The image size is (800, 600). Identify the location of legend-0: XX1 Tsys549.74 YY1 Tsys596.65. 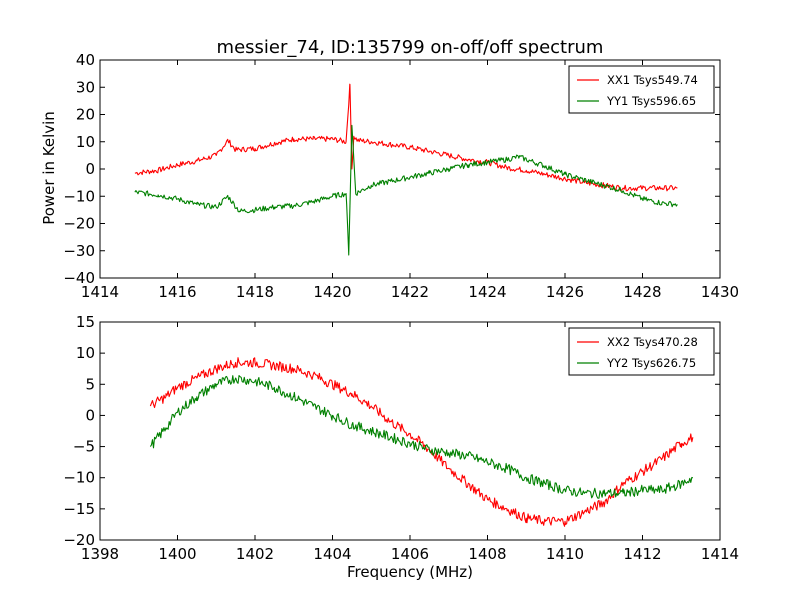
(641, 89).